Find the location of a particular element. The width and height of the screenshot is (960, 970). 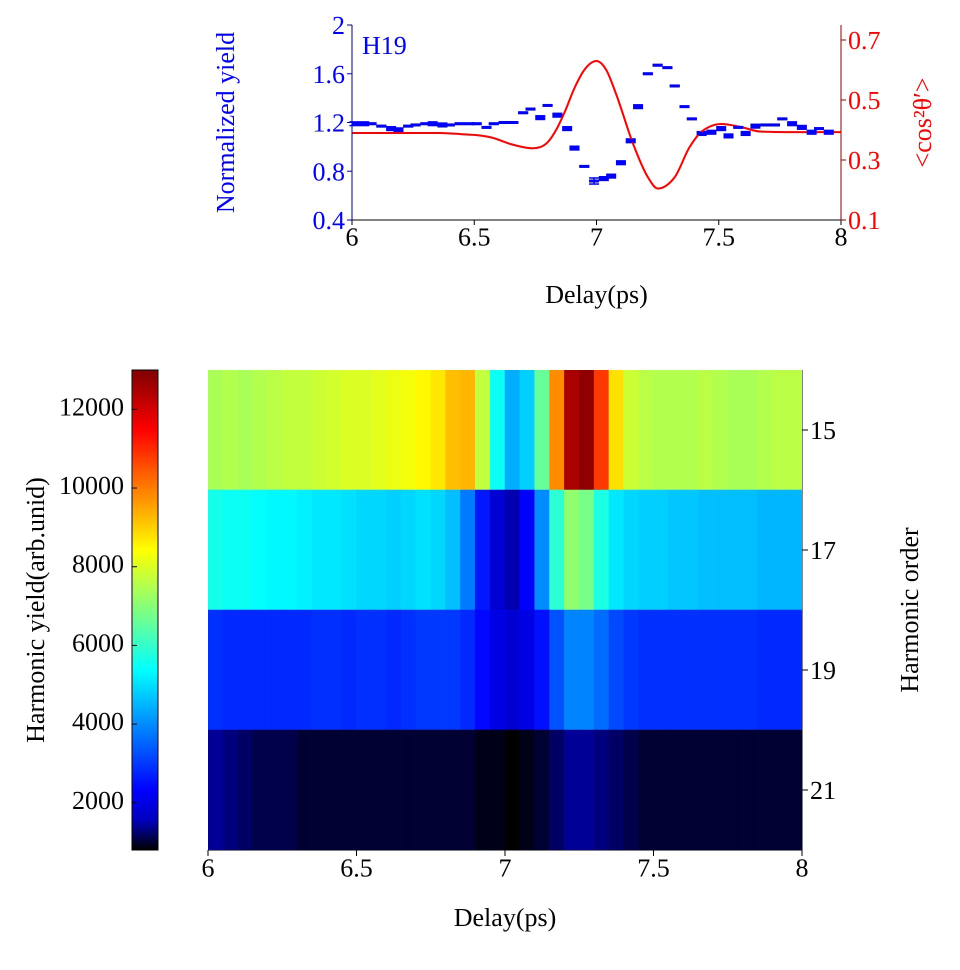

color-bar-label: 4000 is located at coordinates (98, 721).